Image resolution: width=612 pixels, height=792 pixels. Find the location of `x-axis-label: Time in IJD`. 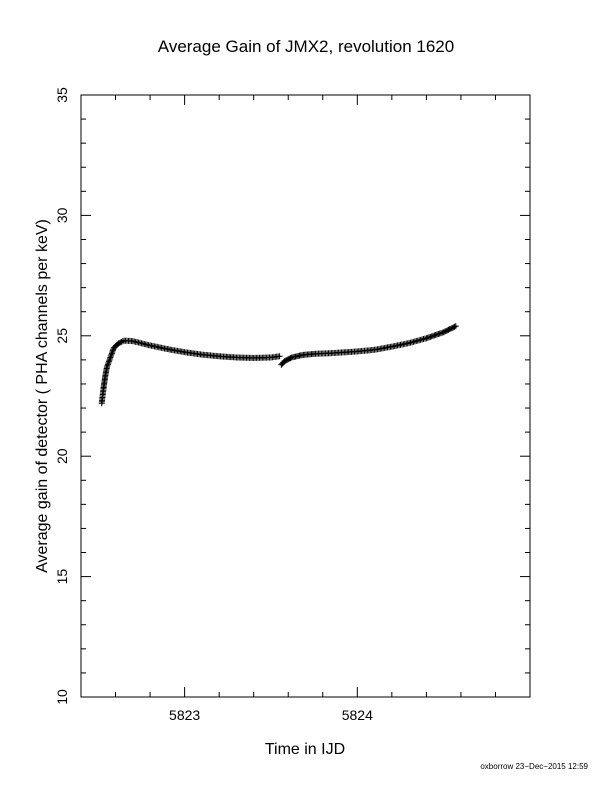

x-axis-label: Time in IJD is located at coordinates (305, 749).